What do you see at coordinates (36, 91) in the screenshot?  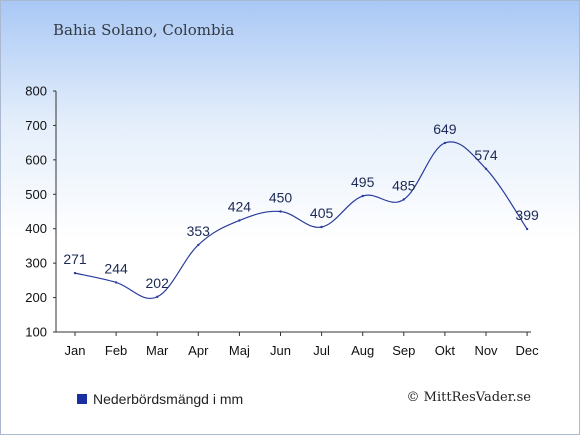 I see `y-tick-label: 800` at bounding box center [36, 91].